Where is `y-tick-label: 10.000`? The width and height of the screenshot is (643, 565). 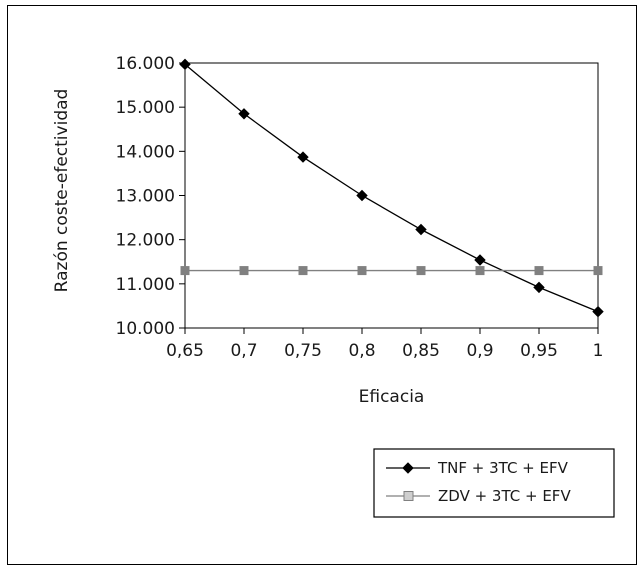 y-tick-label: 10.000 is located at coordinates (145, 329).